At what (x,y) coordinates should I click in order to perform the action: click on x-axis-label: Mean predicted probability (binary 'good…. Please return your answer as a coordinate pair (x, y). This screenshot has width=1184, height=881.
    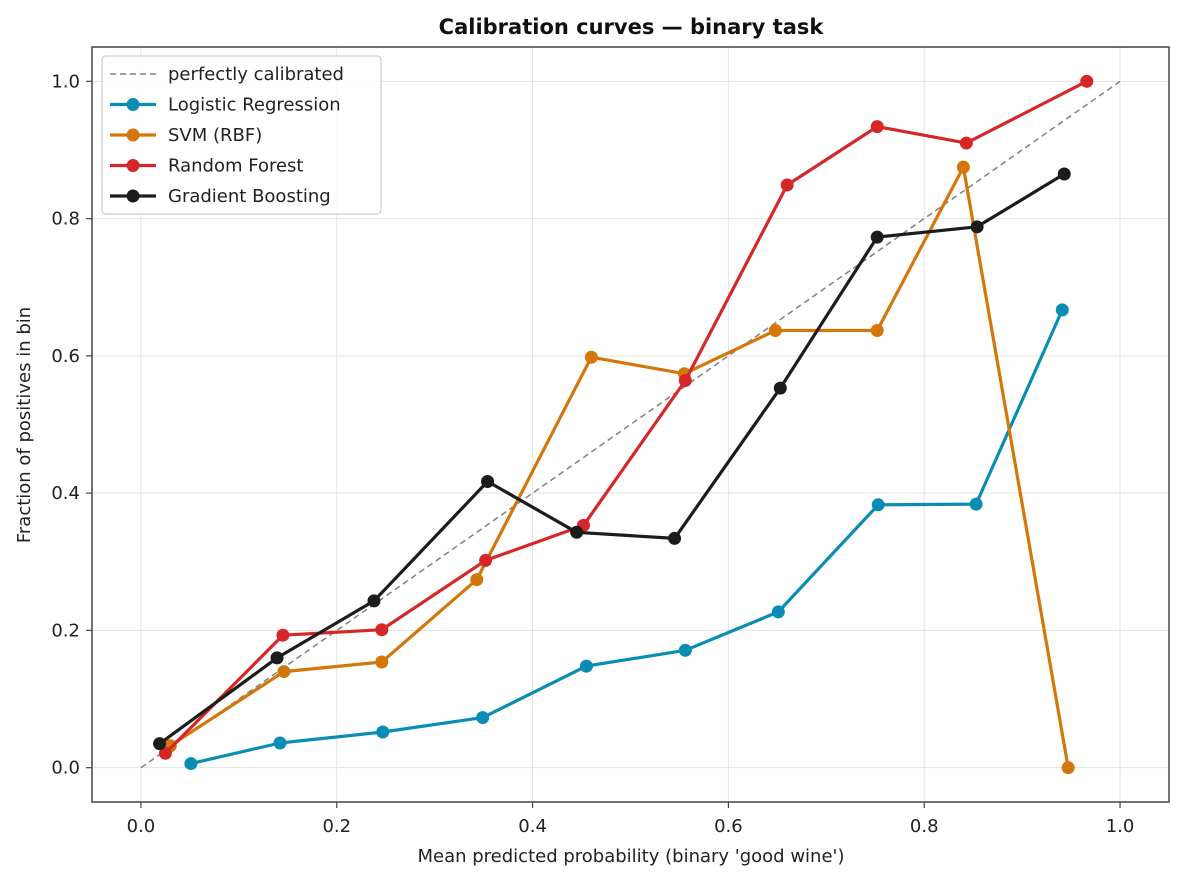
    Looking at the image, I should click on (630, 856).